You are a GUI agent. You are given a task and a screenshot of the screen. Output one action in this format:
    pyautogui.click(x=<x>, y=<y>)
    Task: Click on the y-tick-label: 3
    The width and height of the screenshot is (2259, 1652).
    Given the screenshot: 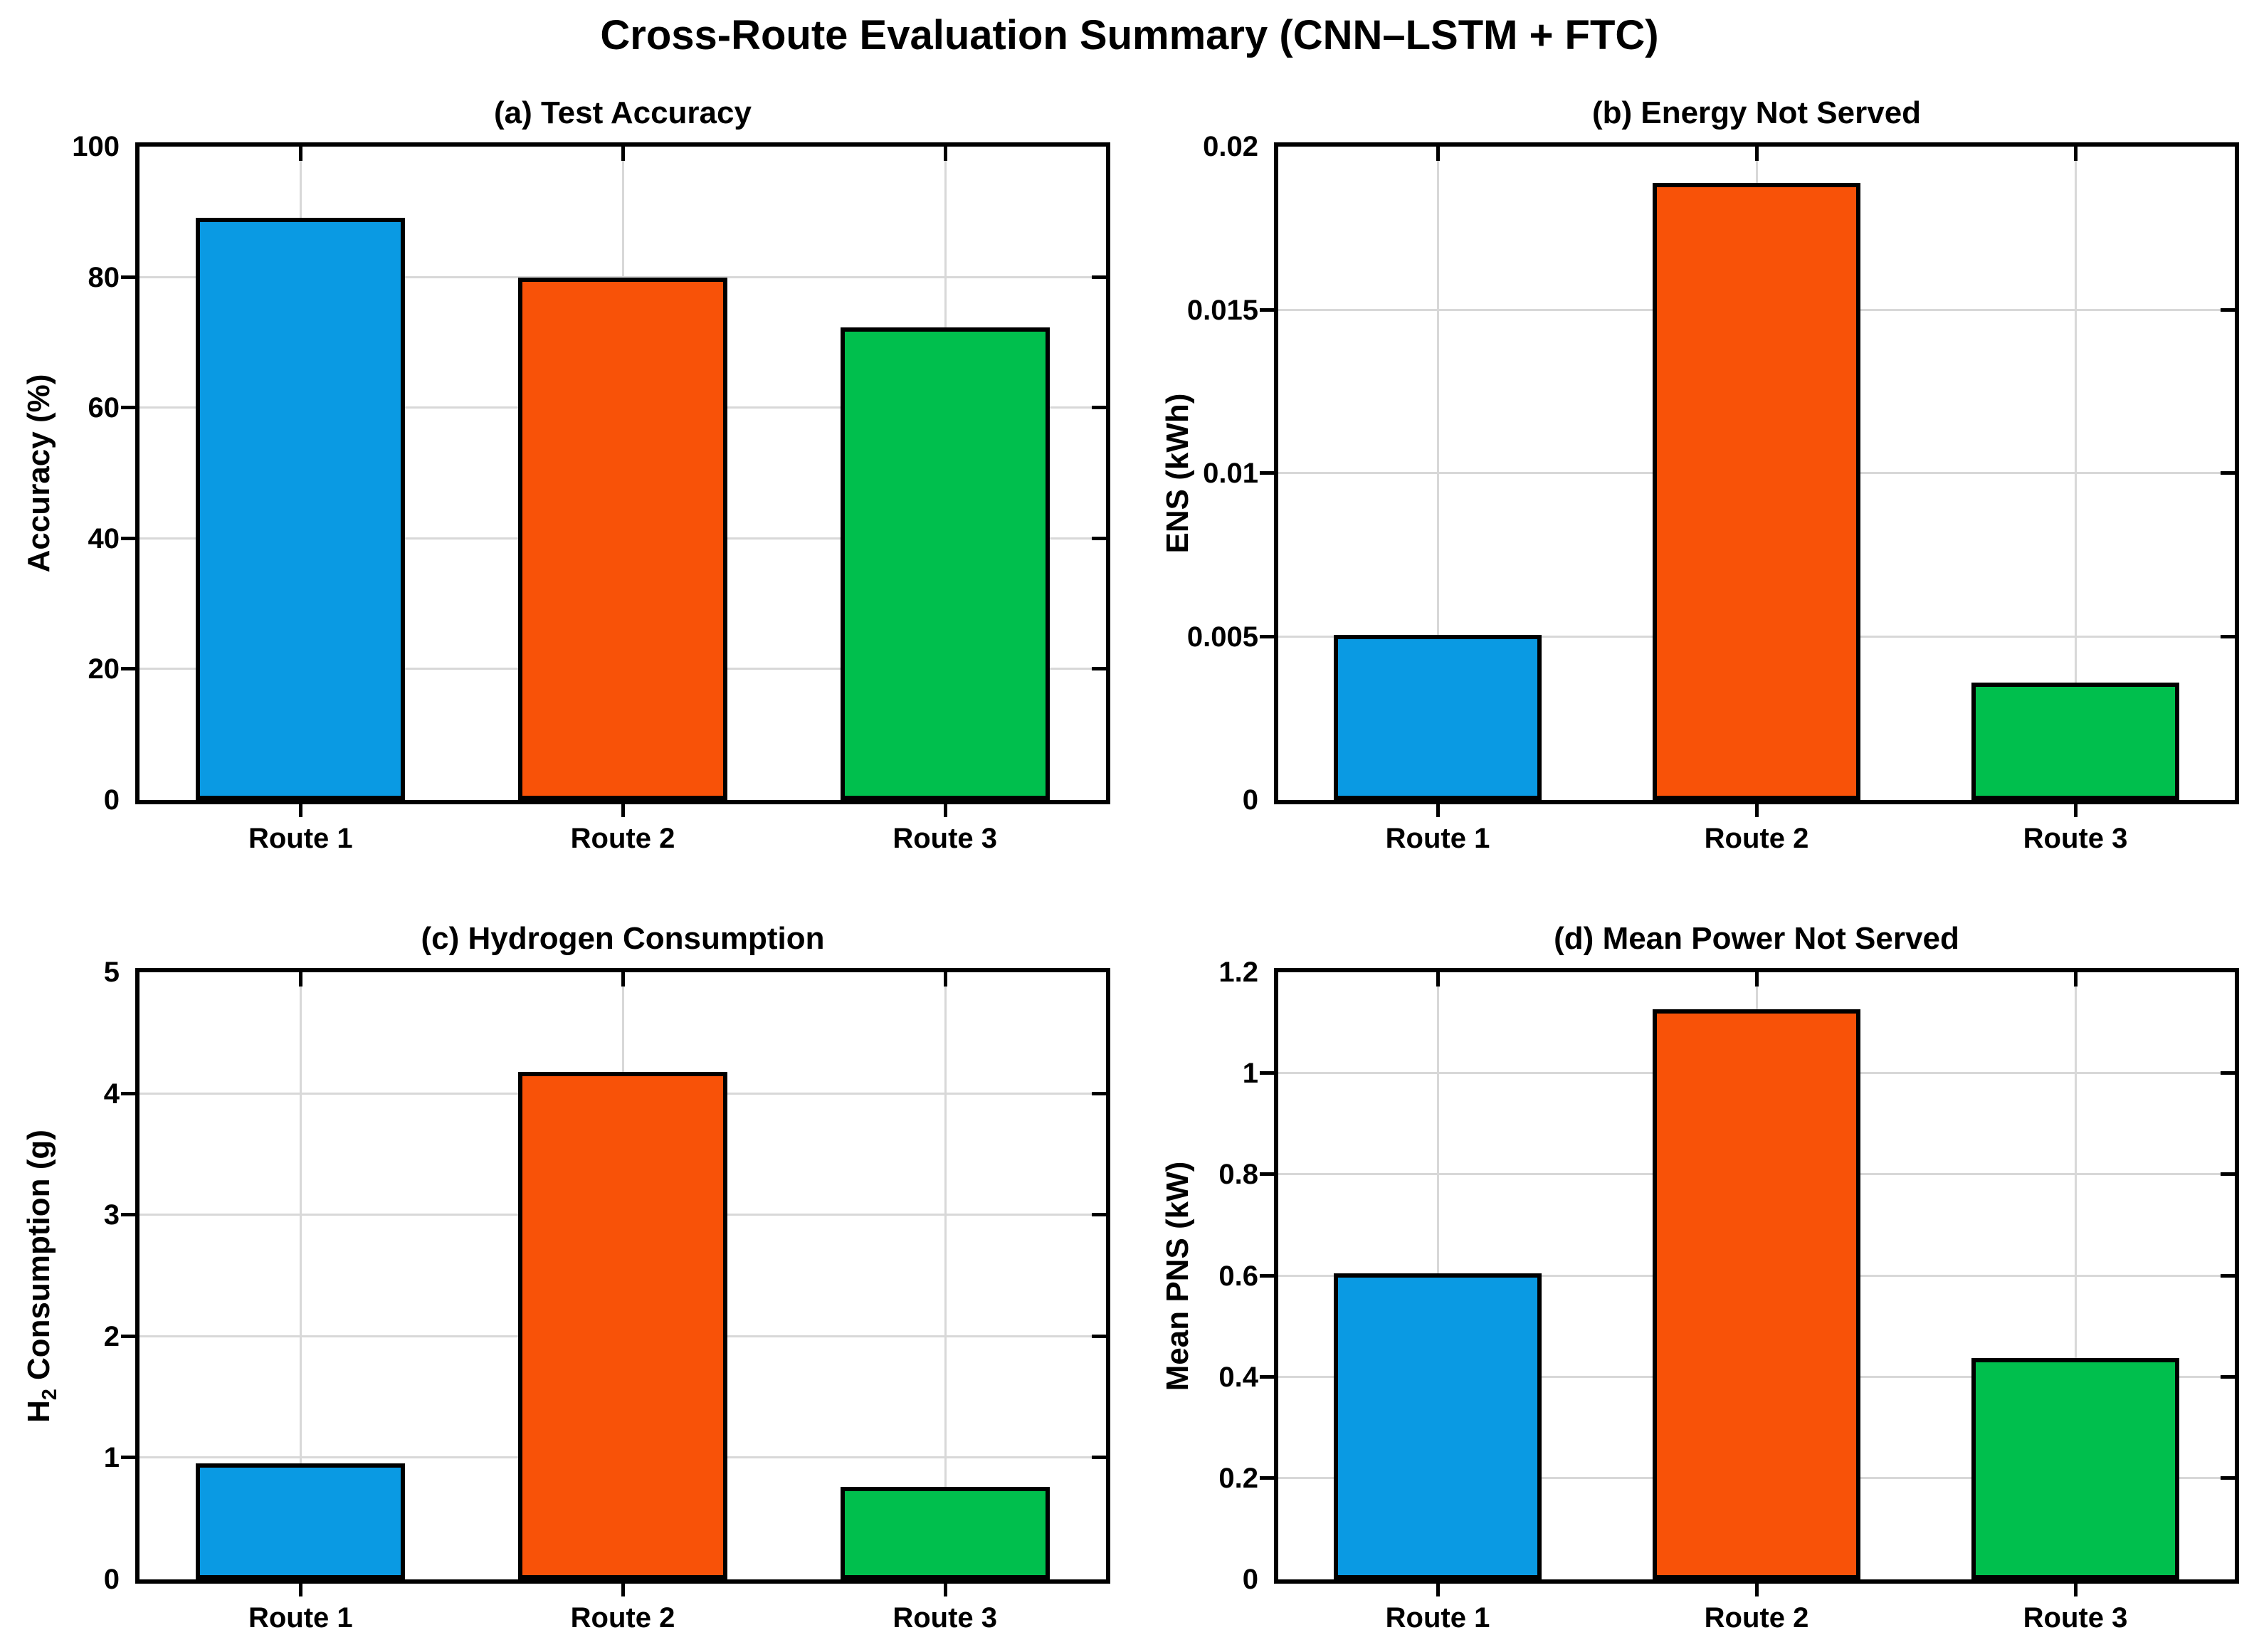 What is the action you would take?
    pyautogui.click(x=111, y=1215)
    